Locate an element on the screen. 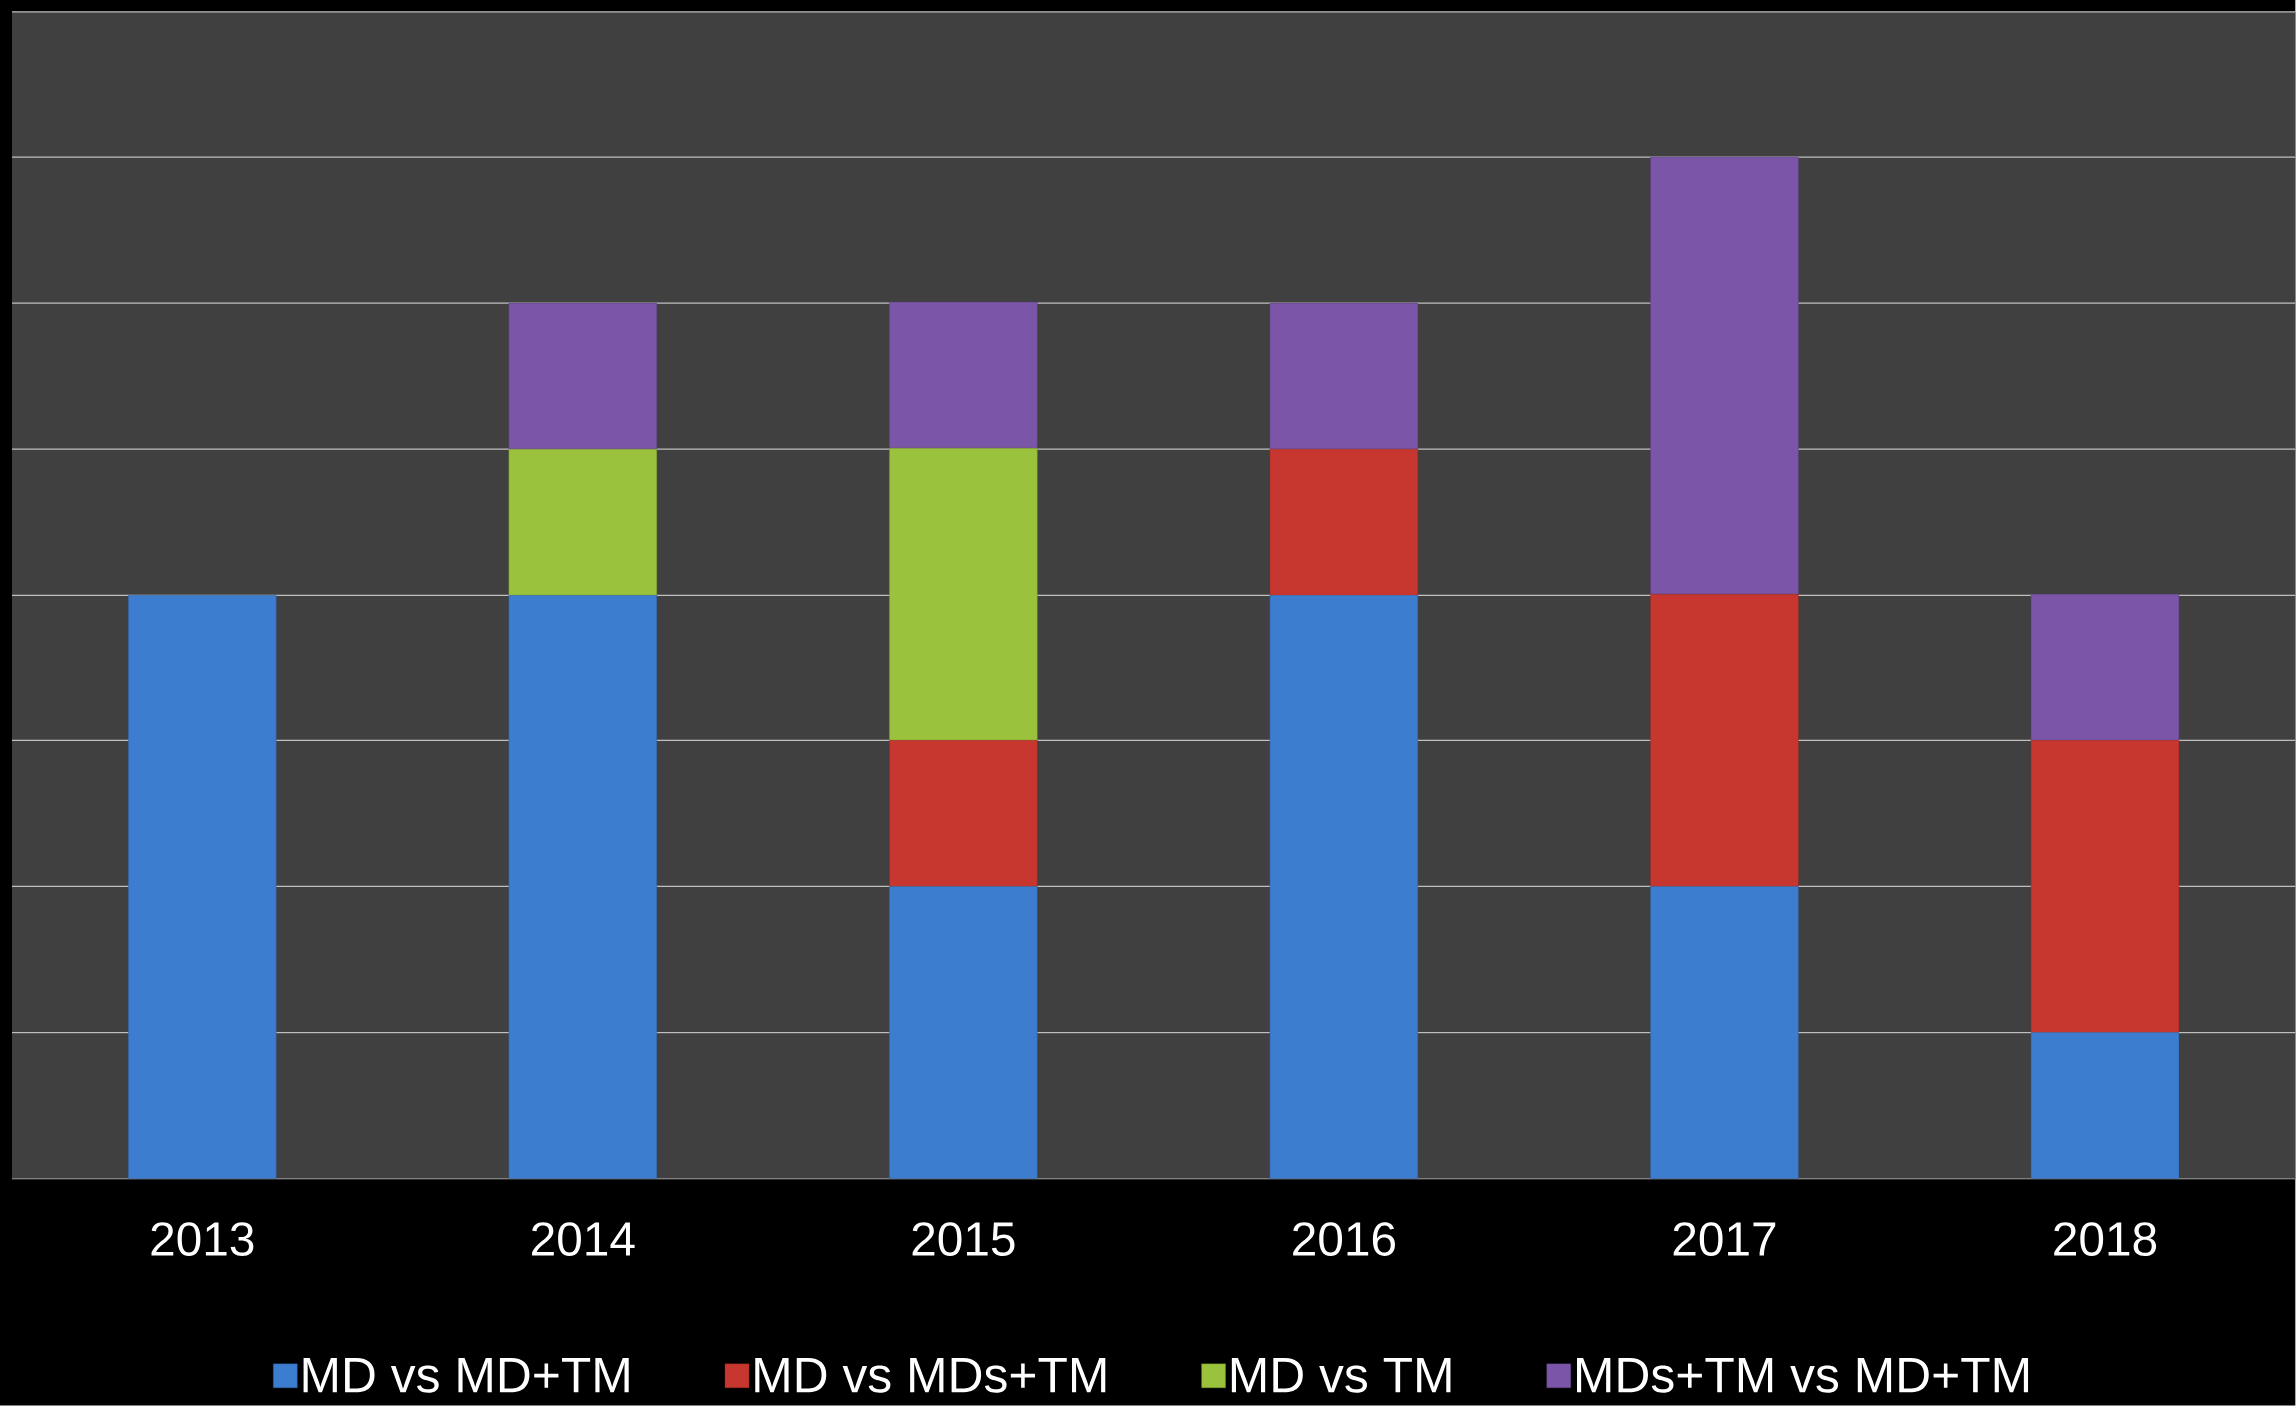 This screenshot has height=1406, width=2296. x-tick-label: 2015 is located at coordinates (963, 1239).